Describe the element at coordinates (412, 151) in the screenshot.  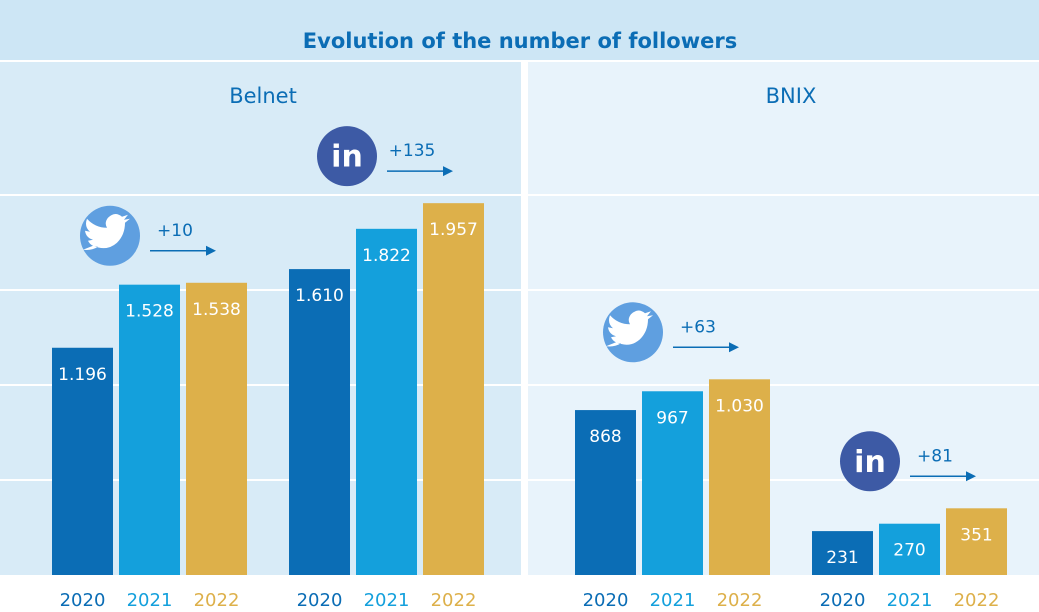
I see `change-label: +135` at that location.